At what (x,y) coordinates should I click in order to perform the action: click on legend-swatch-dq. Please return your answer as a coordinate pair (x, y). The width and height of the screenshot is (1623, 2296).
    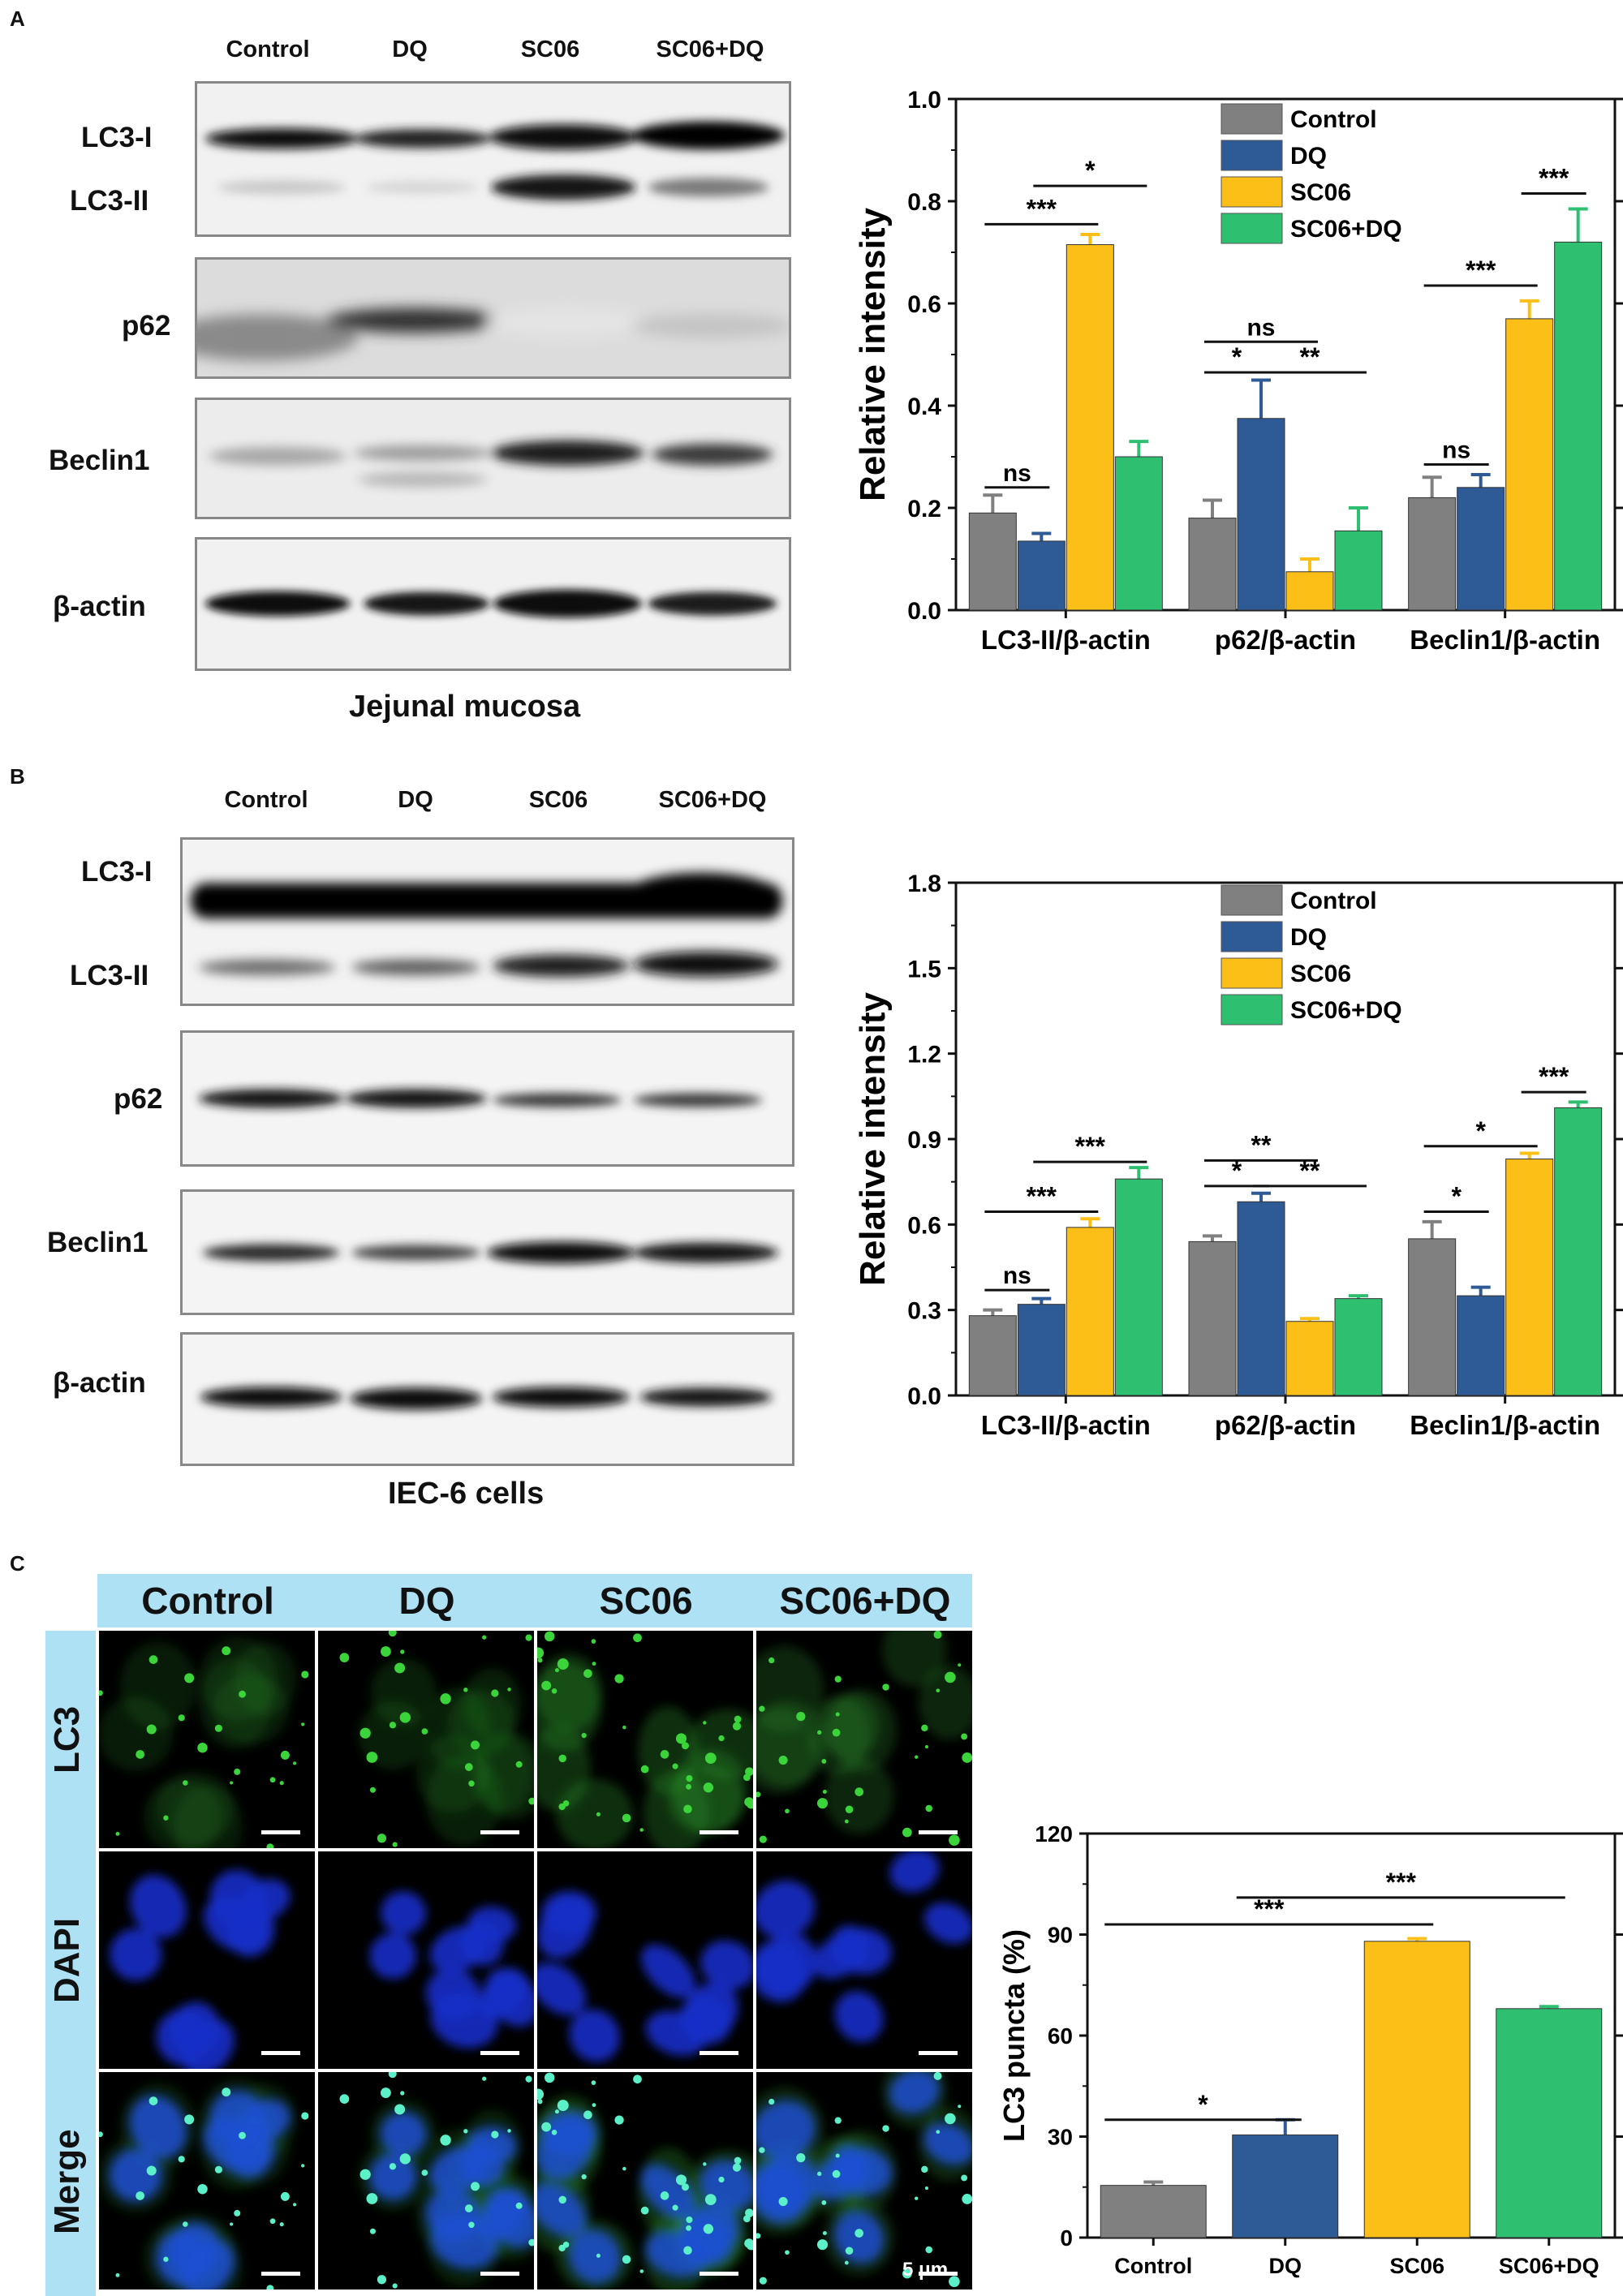
    Looking at the image, I should click on (1251, 936).